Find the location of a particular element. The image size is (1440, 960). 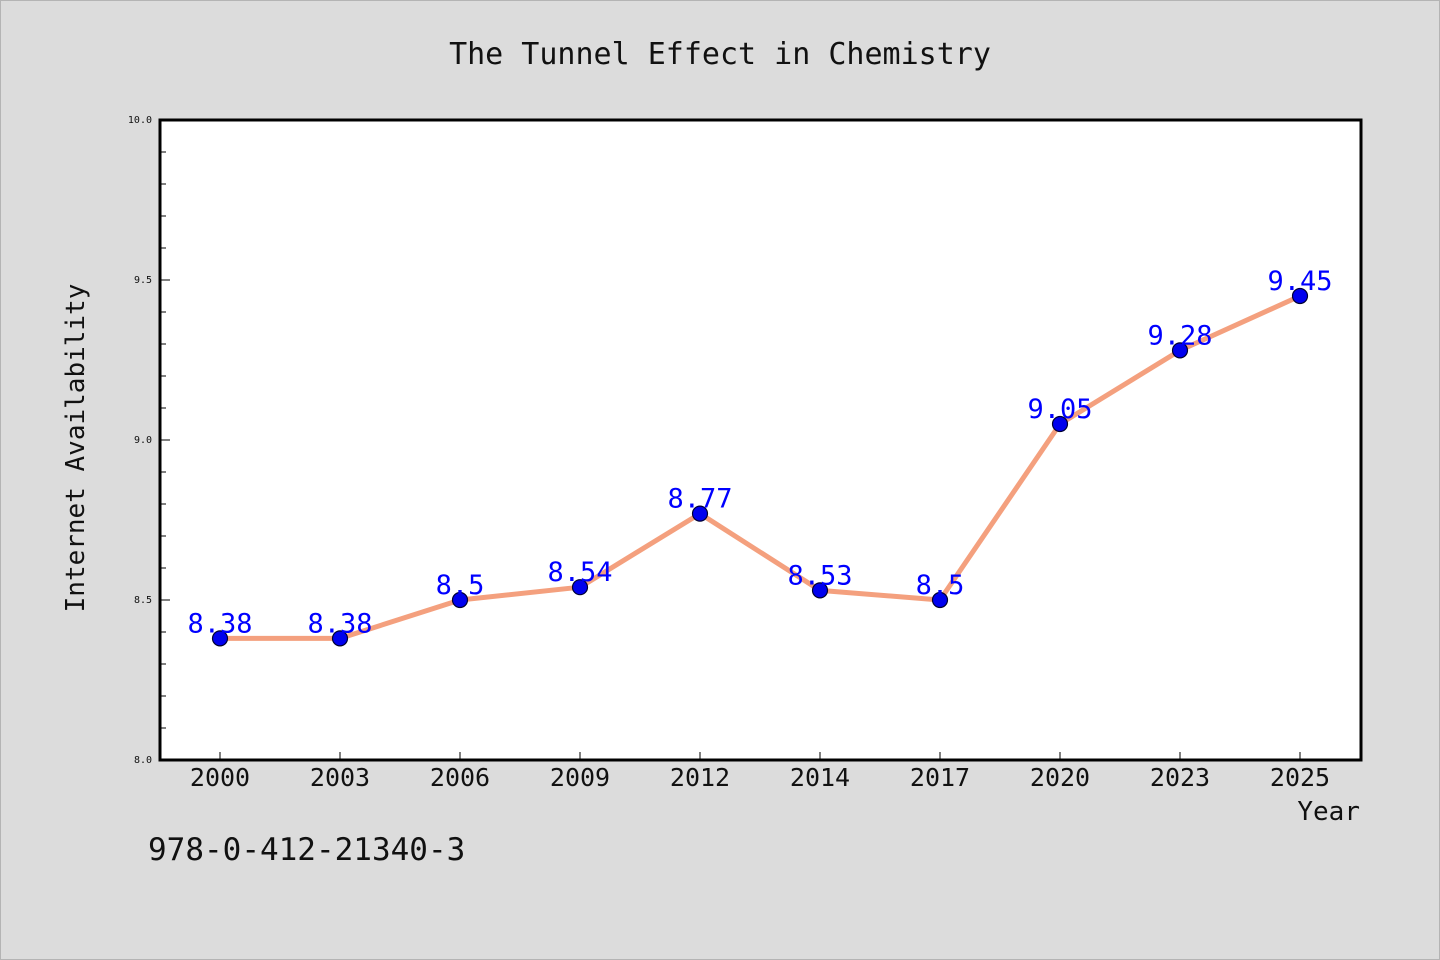

data-label: 8.77 is located at coordinates (699, 499).